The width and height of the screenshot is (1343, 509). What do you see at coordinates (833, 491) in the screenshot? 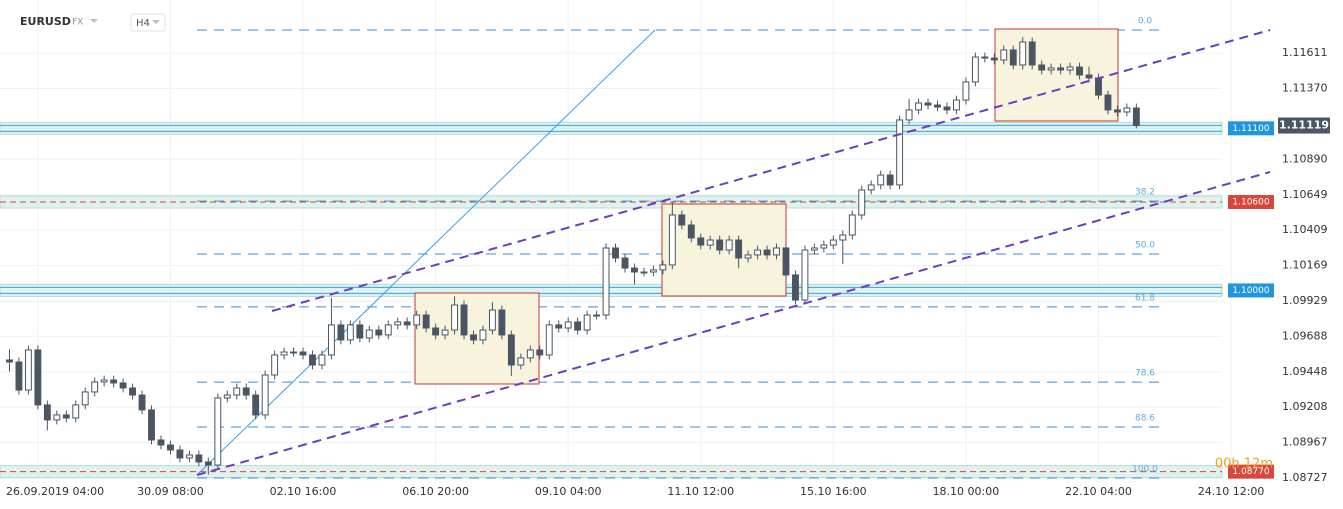
I see `x-tick-label: 15.10 16:00` at bounding box center [833, 491].